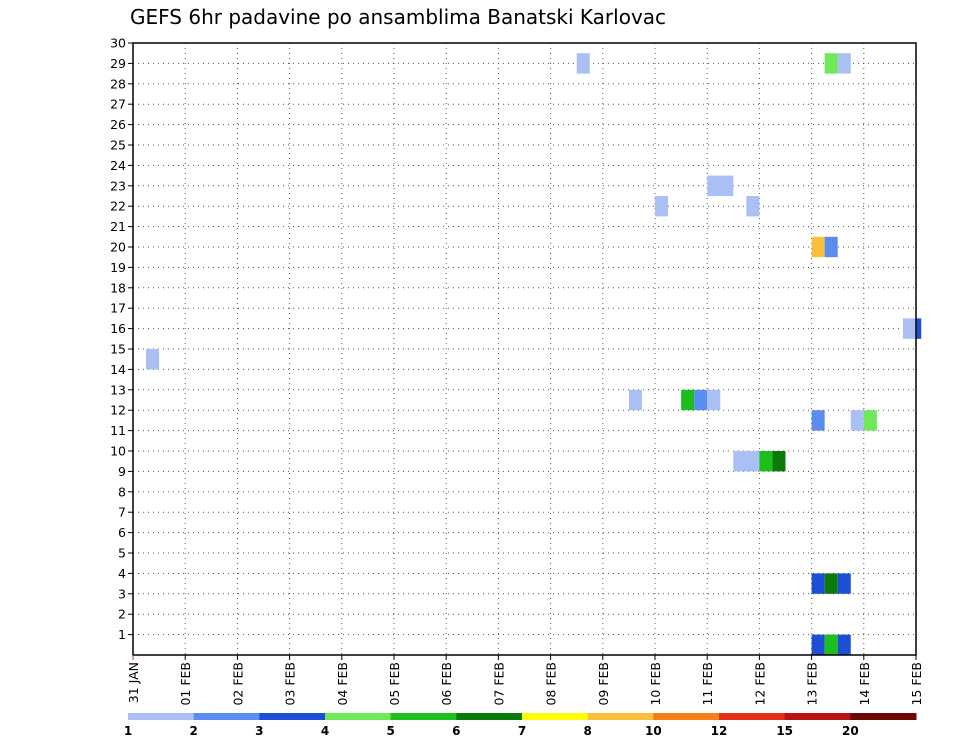 This screenshot has height=742, width=960. I want to click on x-tick-label: 08 FEB, so click(551, 684).